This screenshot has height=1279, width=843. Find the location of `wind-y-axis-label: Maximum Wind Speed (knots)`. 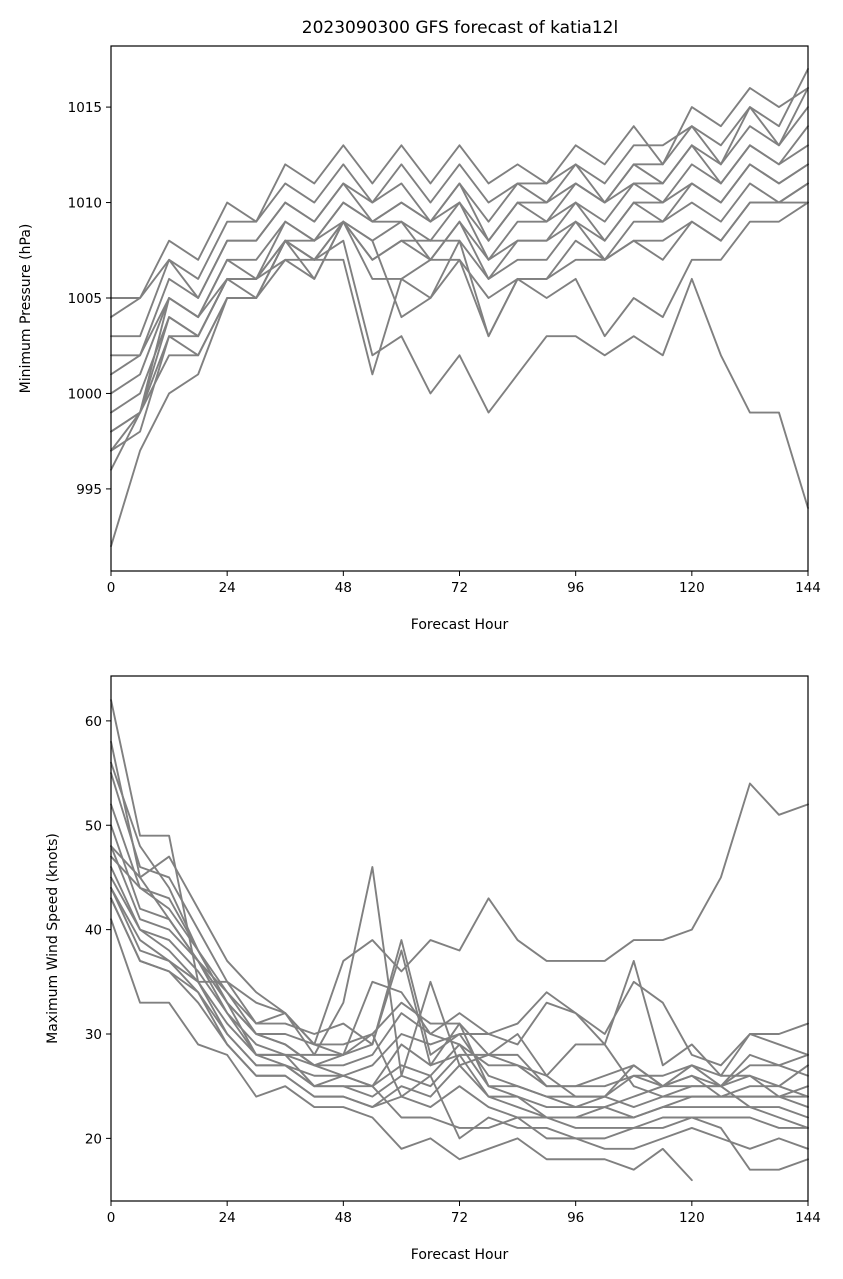

wind-y-axis-label: Maximum Wind Speed (knots) is located at coordinates (53, 938).